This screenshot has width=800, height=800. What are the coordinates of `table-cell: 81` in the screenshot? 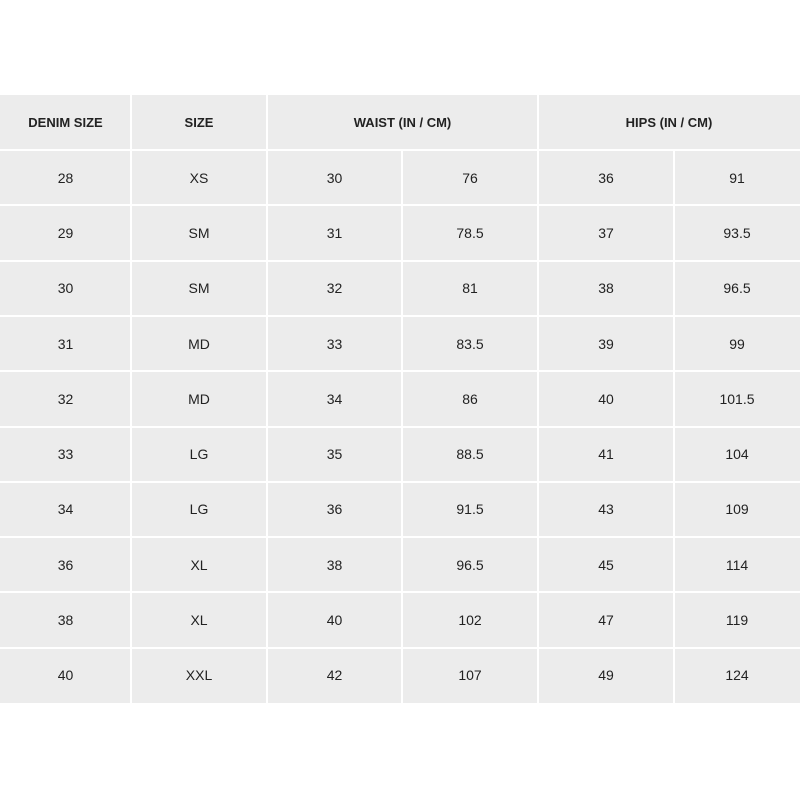 It's located at (470, 288).